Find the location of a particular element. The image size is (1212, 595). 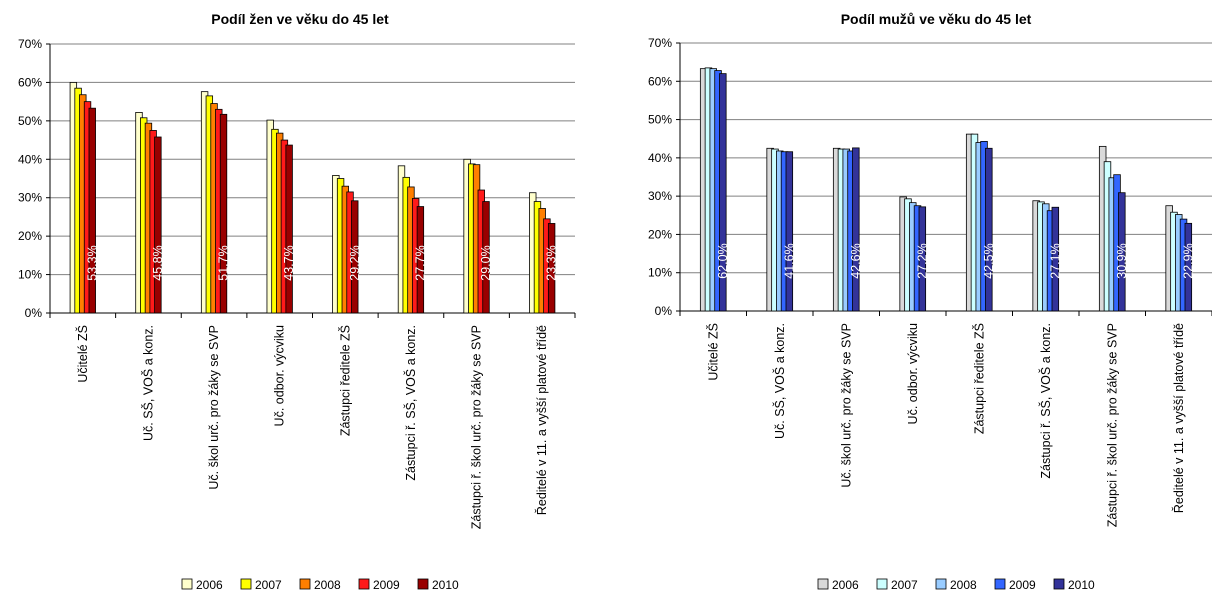

data-label: 29,2% is located at coordinates (355, 262).